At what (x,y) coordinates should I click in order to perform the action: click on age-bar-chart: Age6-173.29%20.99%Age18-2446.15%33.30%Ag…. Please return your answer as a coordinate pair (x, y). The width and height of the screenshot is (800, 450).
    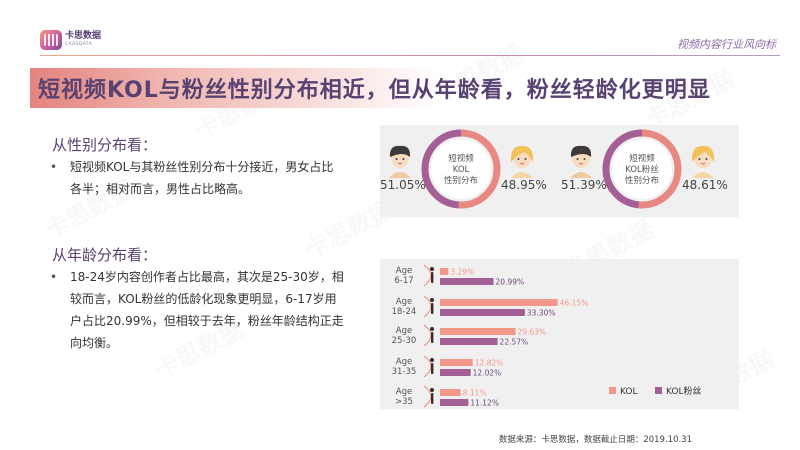
    Looking at the image, I should click on (547, 336).